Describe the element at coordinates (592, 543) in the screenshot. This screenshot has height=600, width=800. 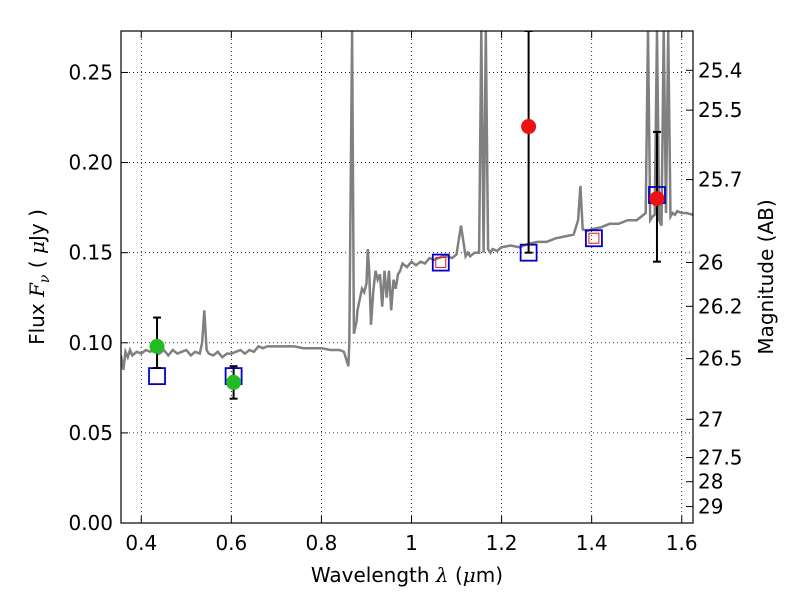
I see `x-tick-label: 1.4` at that location.